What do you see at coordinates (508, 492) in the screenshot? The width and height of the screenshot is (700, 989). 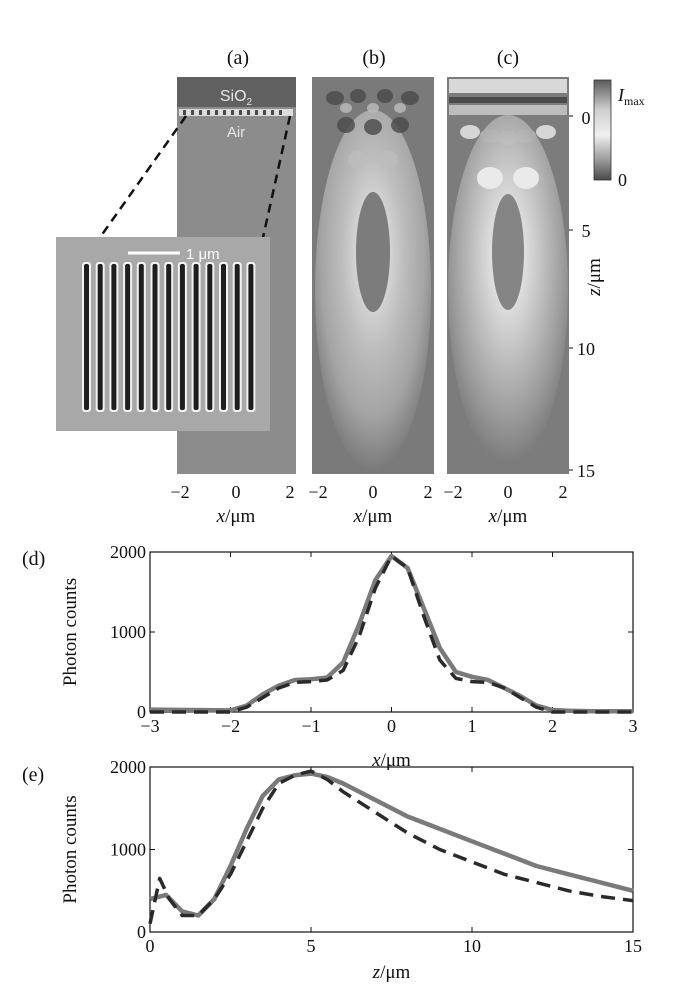 I see `x-tick-c-0: 0` at bounding box center [508, 492].